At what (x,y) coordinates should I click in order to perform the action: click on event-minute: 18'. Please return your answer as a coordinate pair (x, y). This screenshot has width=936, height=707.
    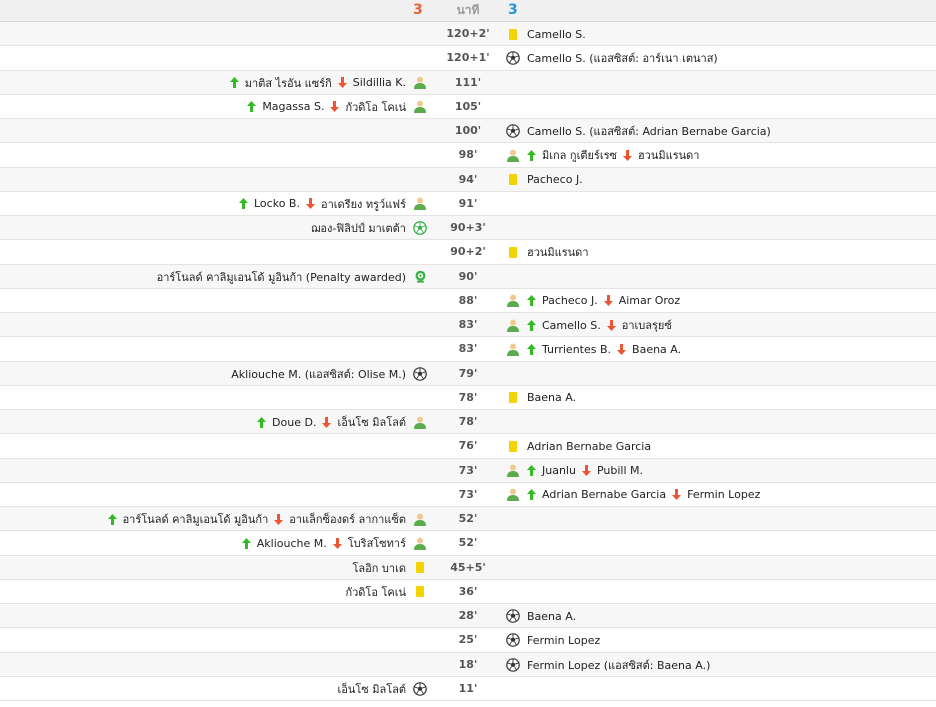
    Looking at the image, I should click on (468, 664).